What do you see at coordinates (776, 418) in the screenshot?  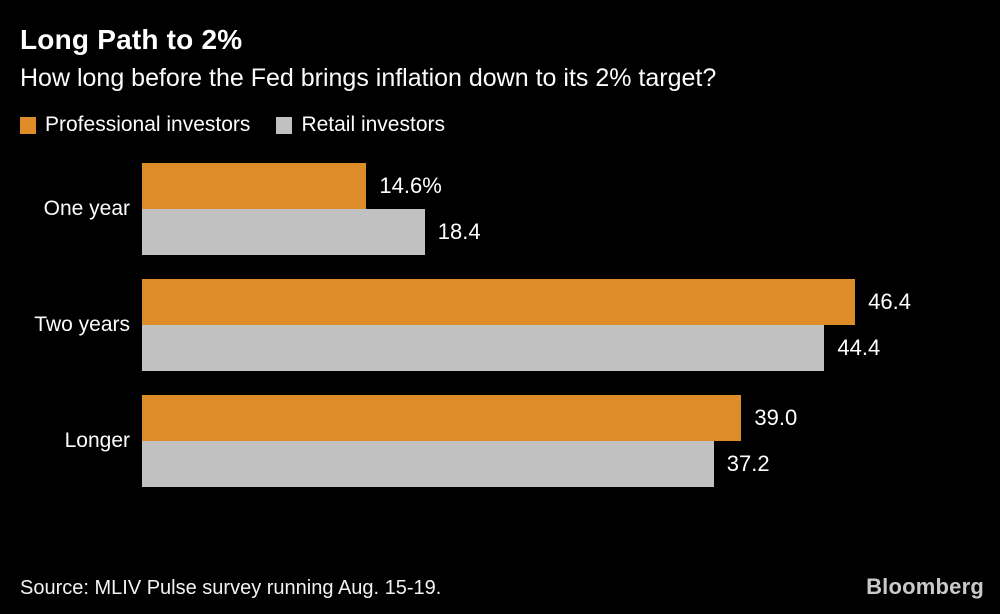 I see `value-label: 39.0` at bounding box center [776, 418].